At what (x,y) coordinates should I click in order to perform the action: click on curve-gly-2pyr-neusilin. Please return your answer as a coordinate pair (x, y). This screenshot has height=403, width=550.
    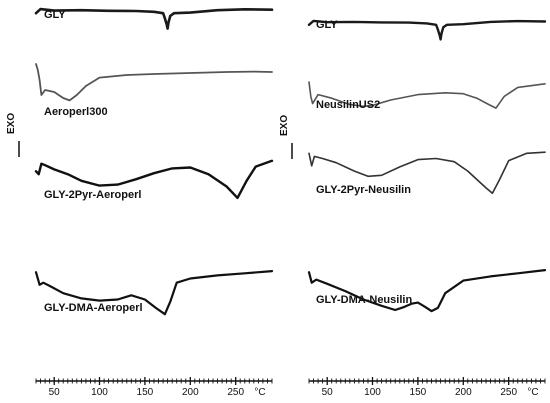
    Looking at the image, I should click on (427, 172).